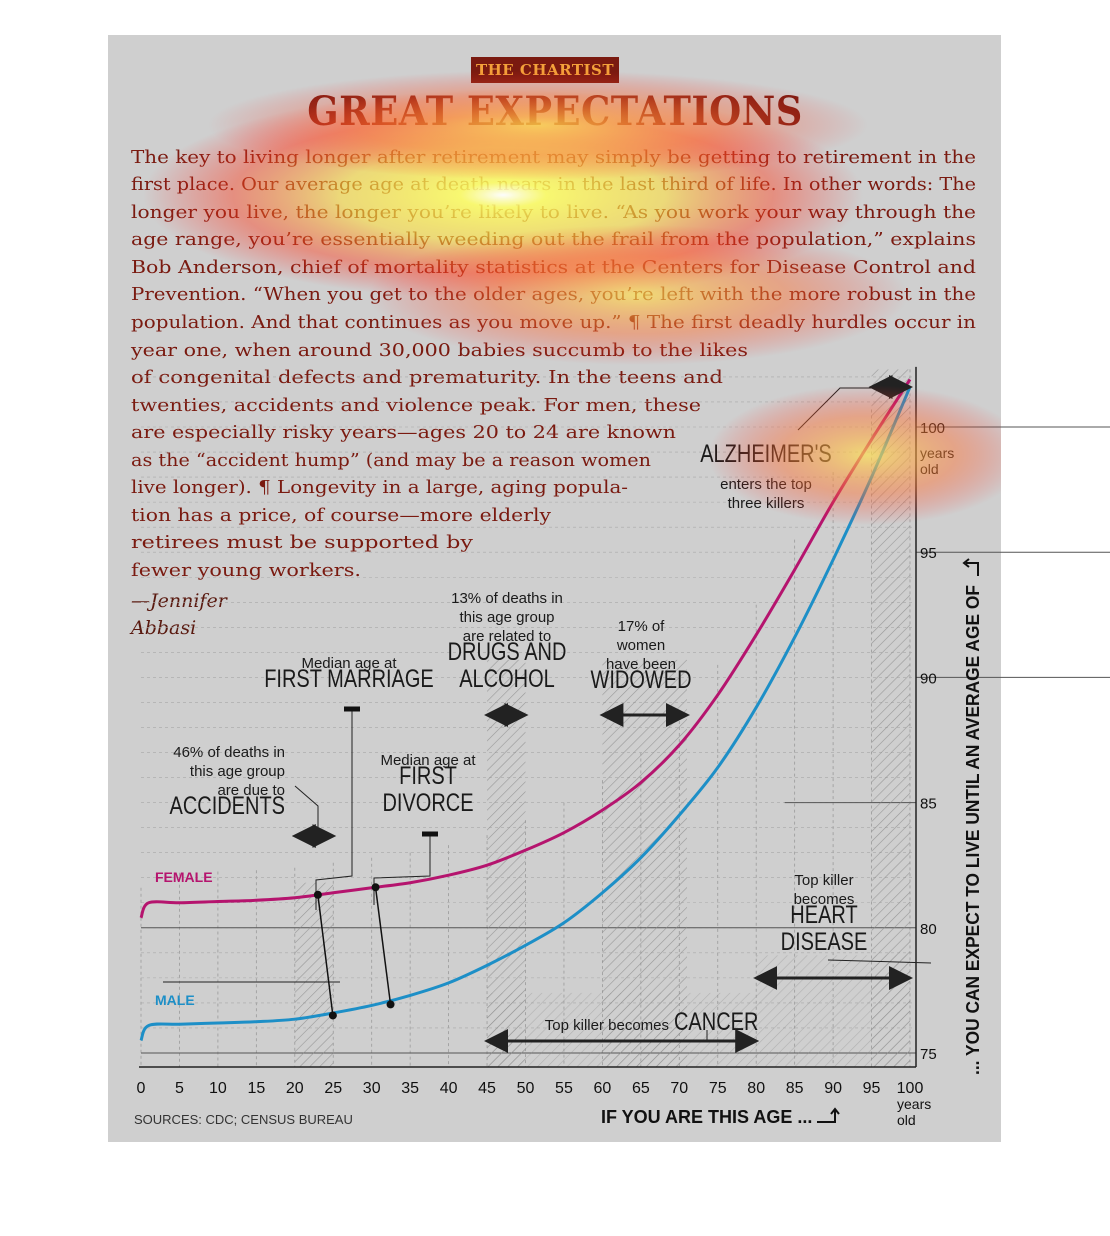 Image resolution: width=1110 pixels, height=1236 pixels. What do you see at coordinates (402, 870) in the screenshot?
I see `leader-line-first-divorce` at bounding box center [402, 870].